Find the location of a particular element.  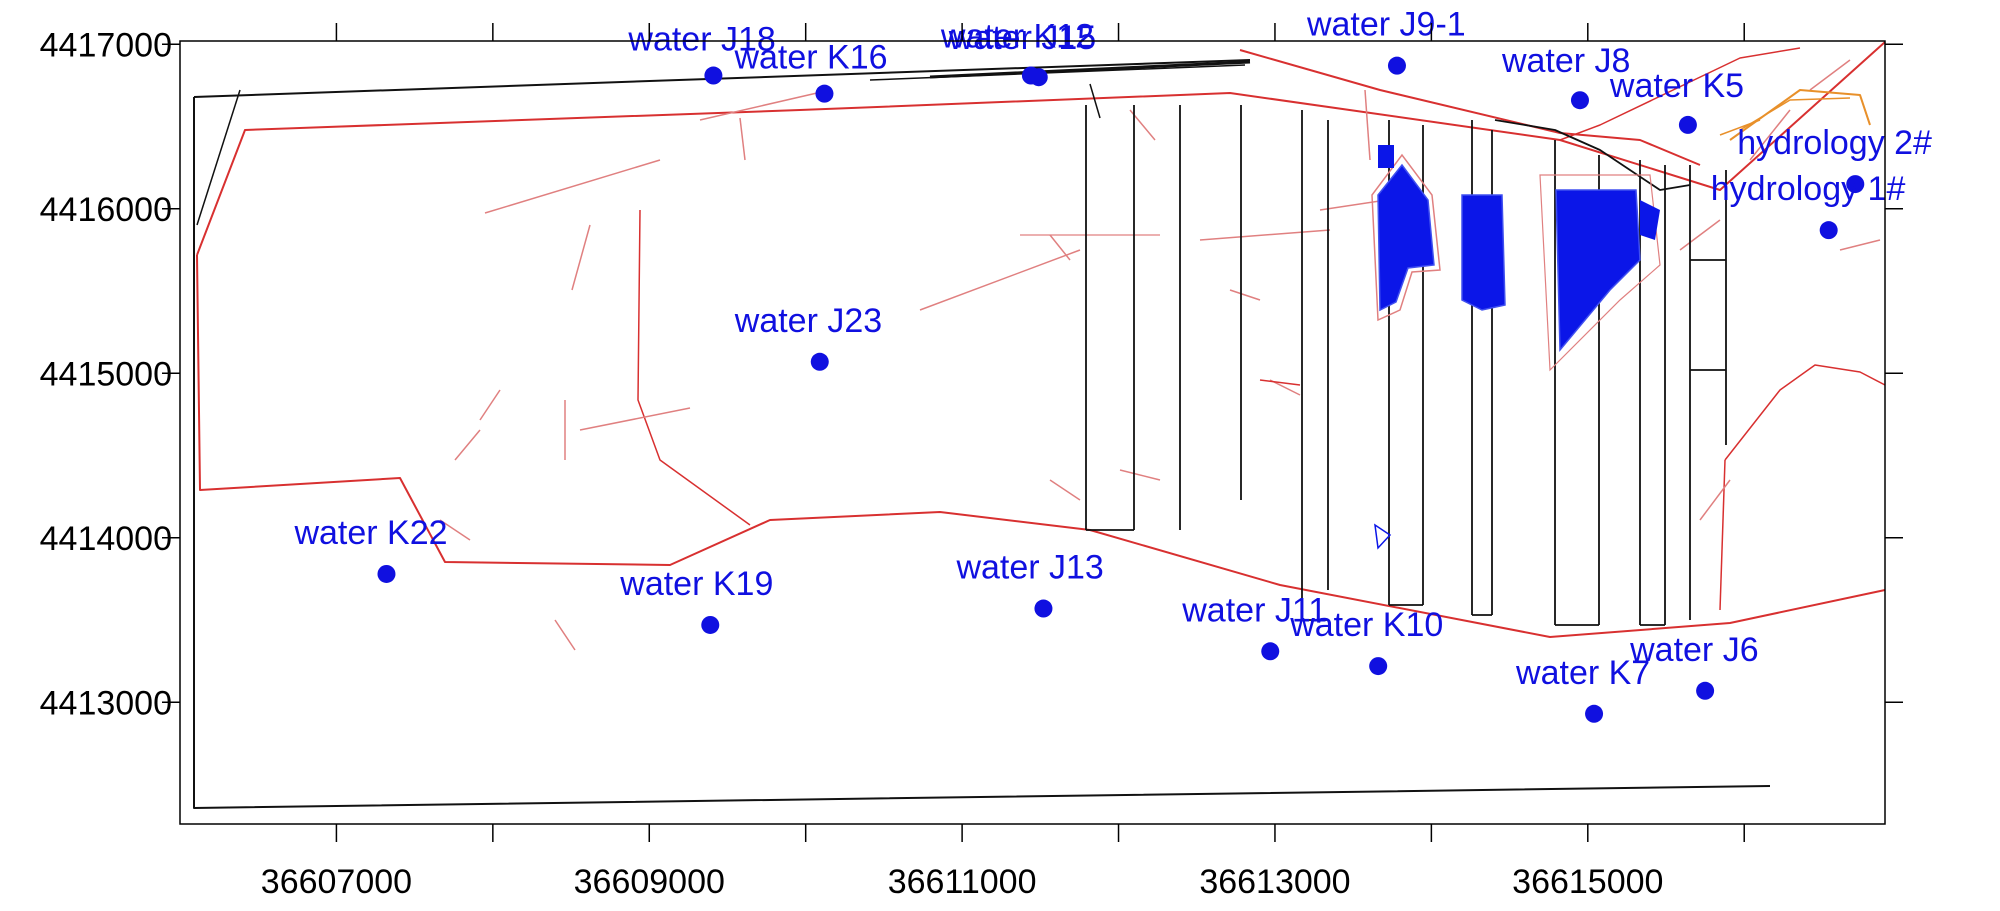

y-tick-label: 4416000 is located at coordinates (106, 210).